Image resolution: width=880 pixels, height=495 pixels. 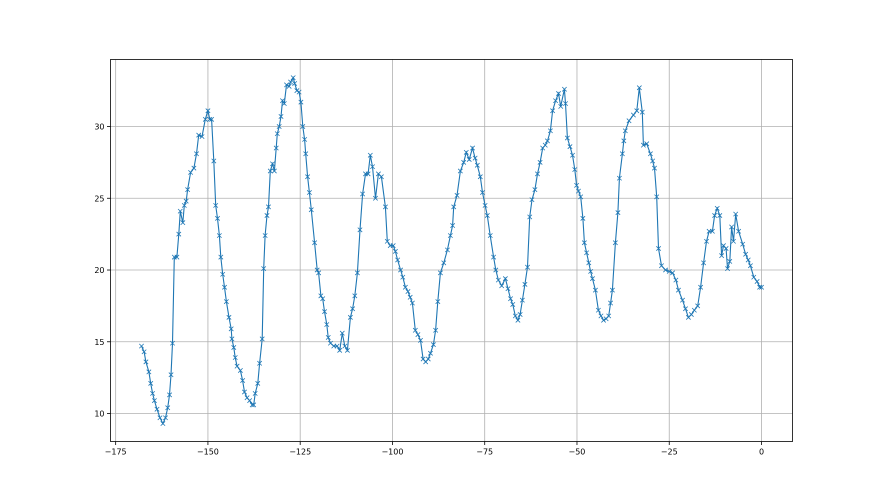 I want to click on x-tick-label: −150, so click(x=208, y=452).